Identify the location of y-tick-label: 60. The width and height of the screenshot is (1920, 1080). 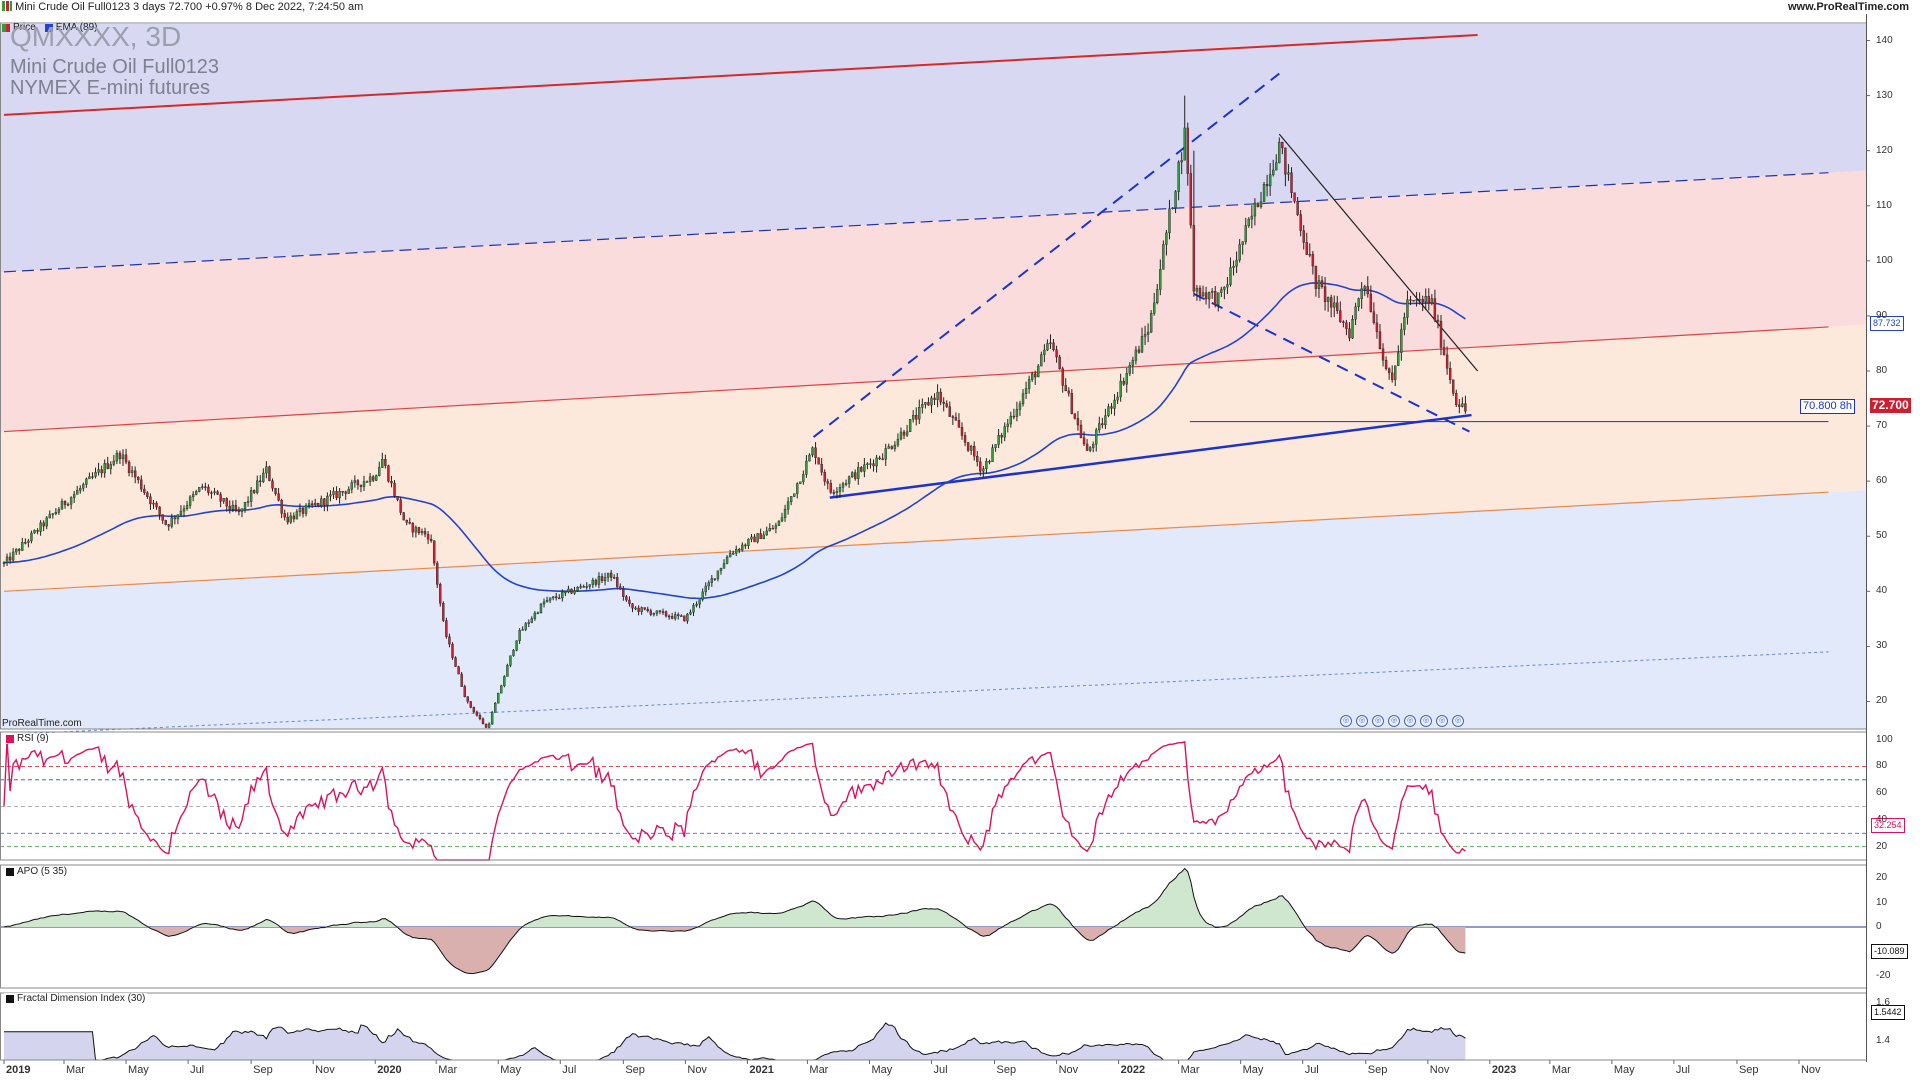
(1882, 481).